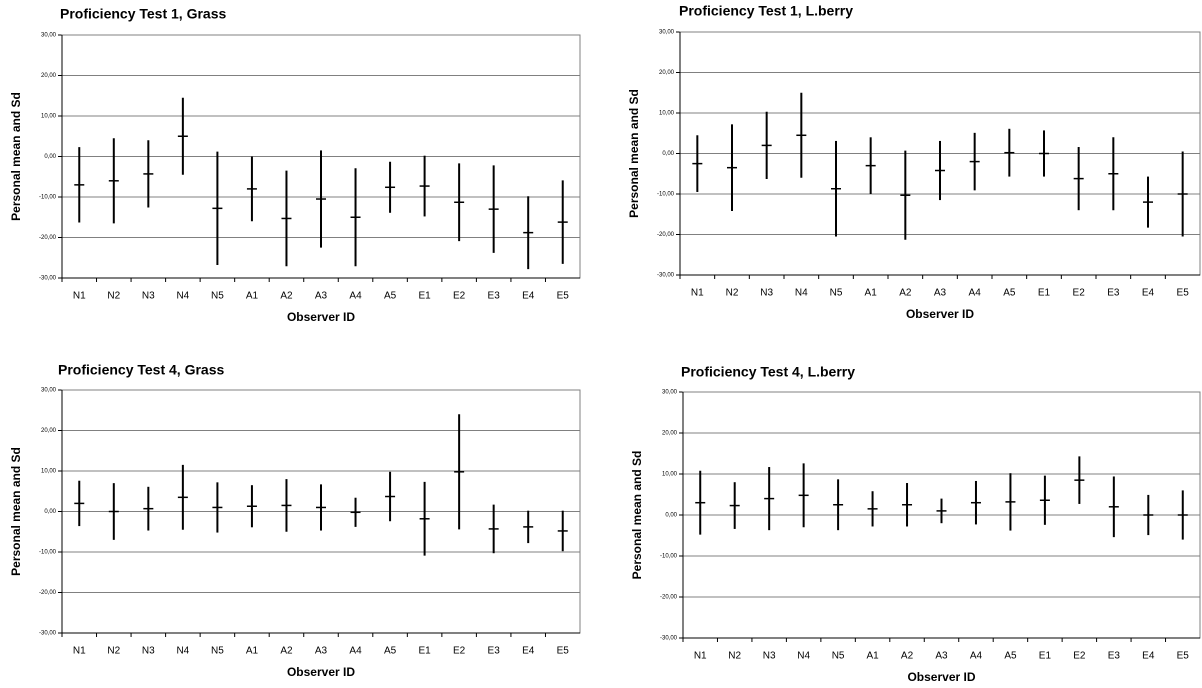 This screenshot has width=1202, height=688. Describe the element at coordinates (766, 11) in the screenshot. I see `chart-title: Proficiency Test 1, L.berry` at that location.